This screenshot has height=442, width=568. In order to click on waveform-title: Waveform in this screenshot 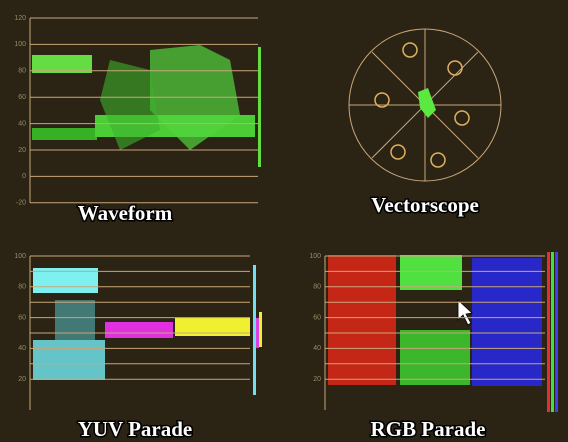, I will do `click(125, 213)`.